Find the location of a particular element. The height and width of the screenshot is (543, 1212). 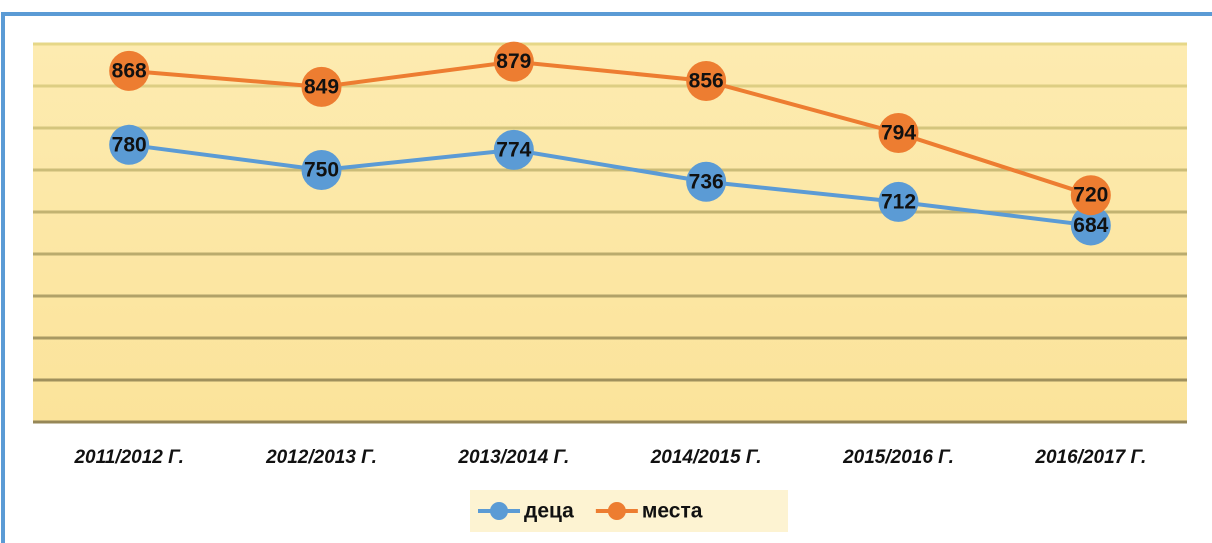

series-line is located at coordinates (610, 185).